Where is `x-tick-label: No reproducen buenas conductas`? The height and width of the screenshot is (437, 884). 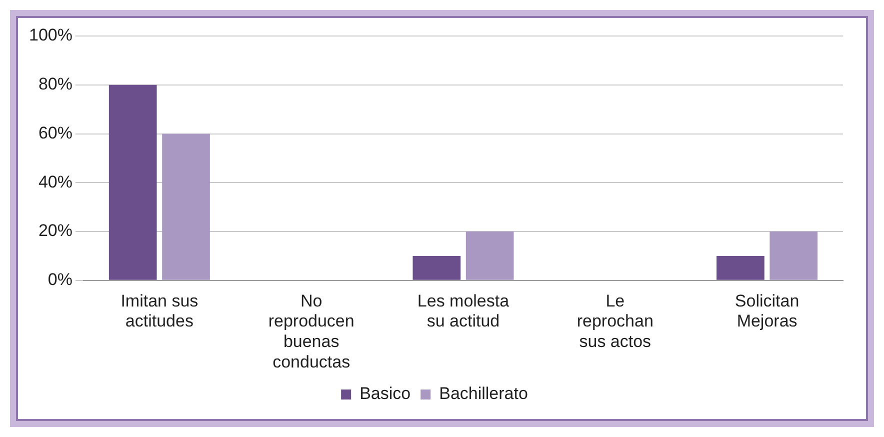
x-tick-label: No reproducen buenas conductas is located at coordinates (311, 331).